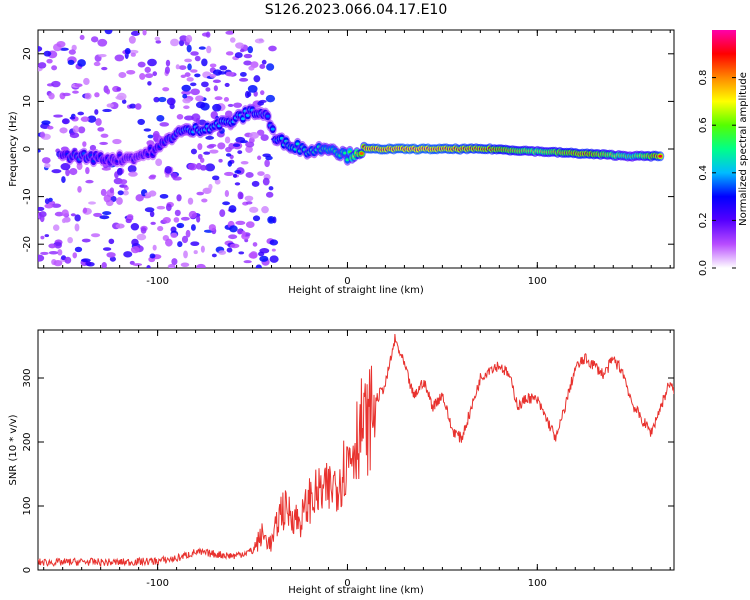 The width and height of the screenshot is (750, 600). Describe the element at coordinates (27, 244) in the screenshot. I see `spectrogram-ytick-label: -20` at that location.